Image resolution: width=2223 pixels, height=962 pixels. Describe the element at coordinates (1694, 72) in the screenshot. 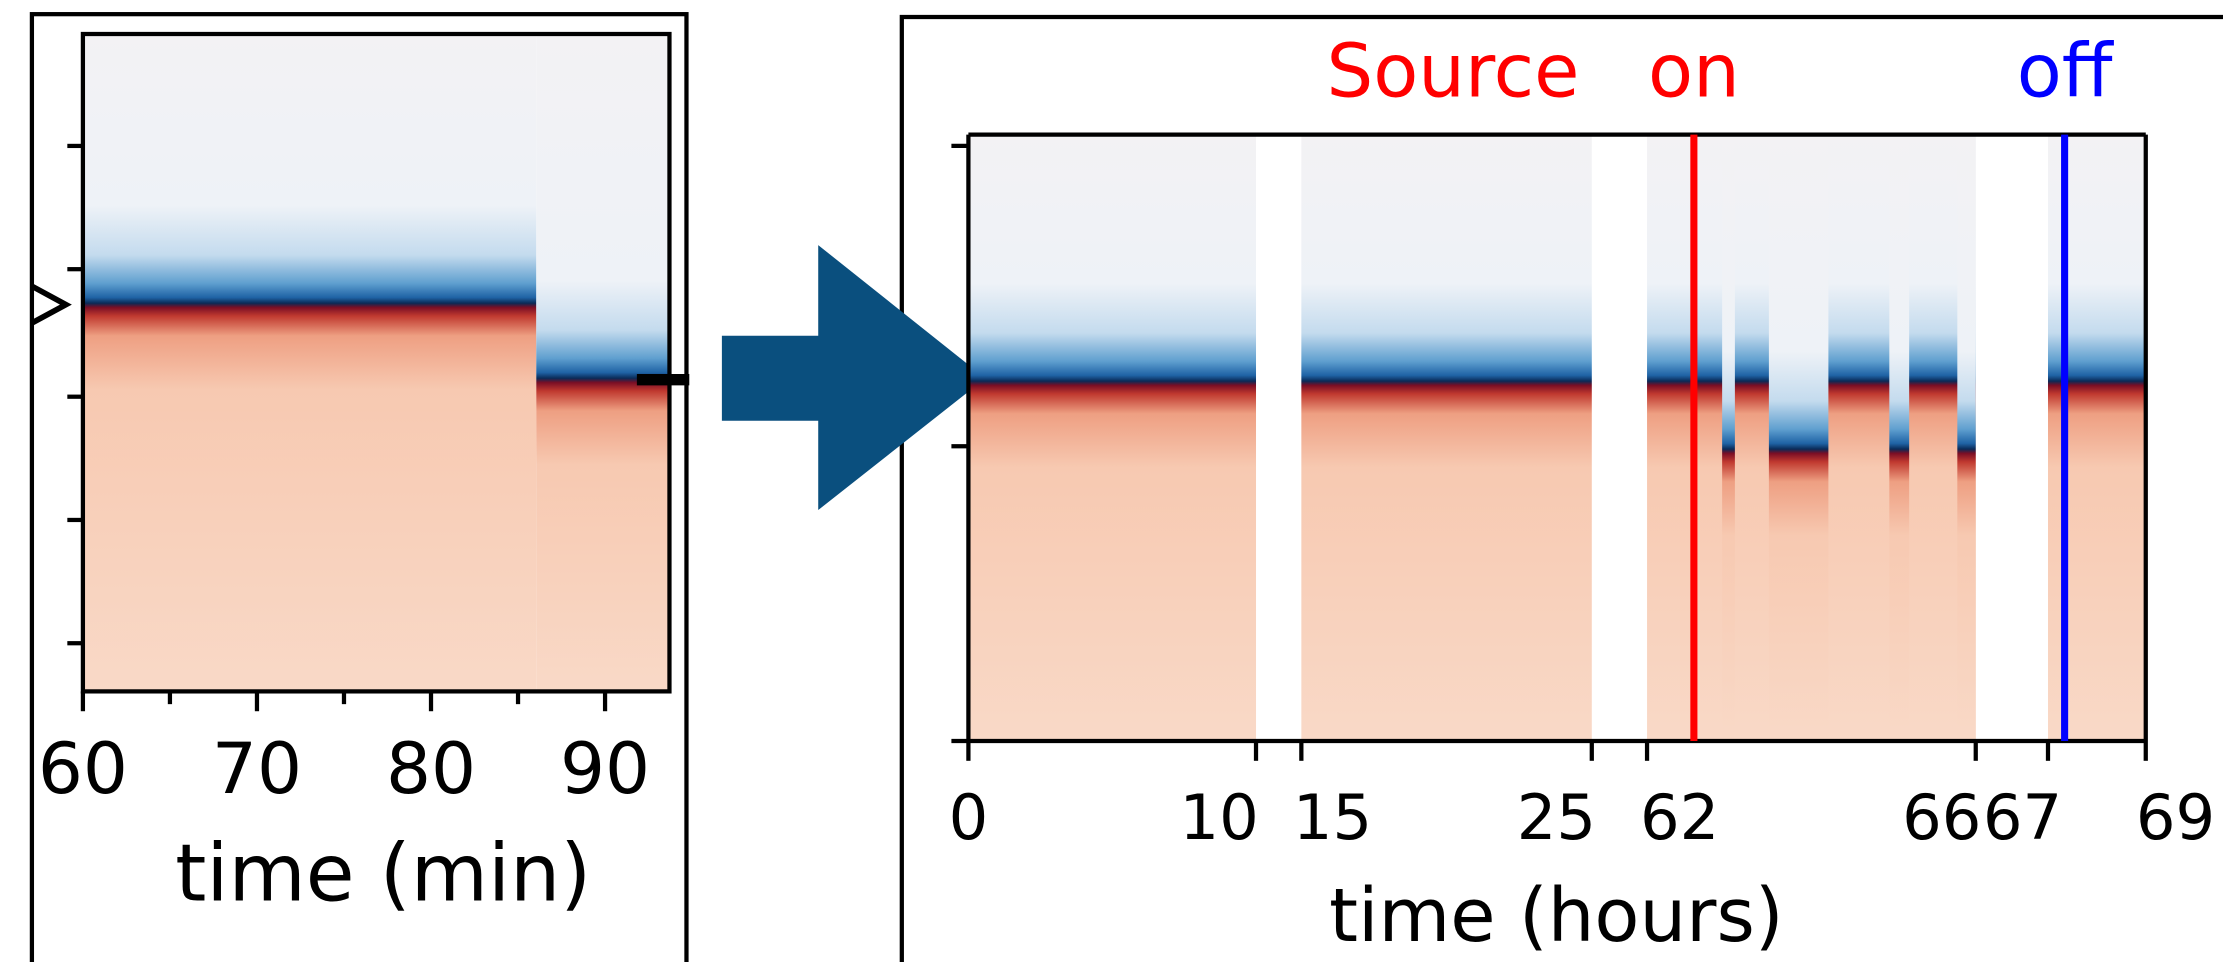

I see `annotation: on` at that location.